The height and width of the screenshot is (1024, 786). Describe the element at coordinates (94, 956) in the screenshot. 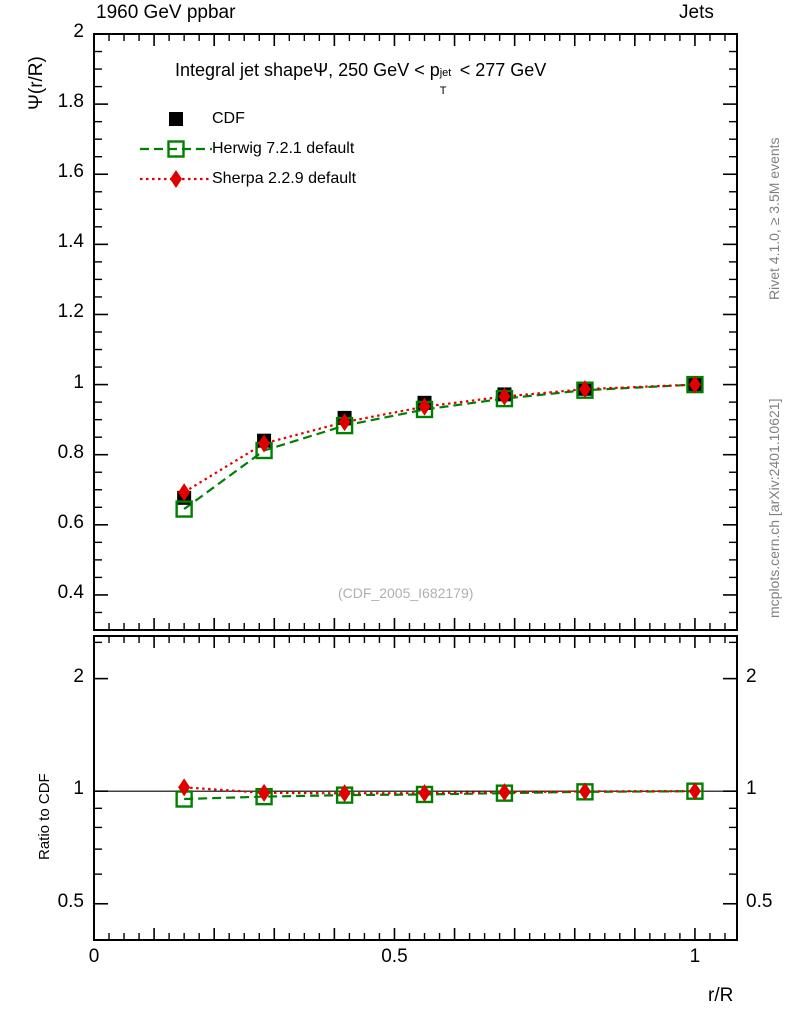

I see `x-tick-label: 0` at that location.